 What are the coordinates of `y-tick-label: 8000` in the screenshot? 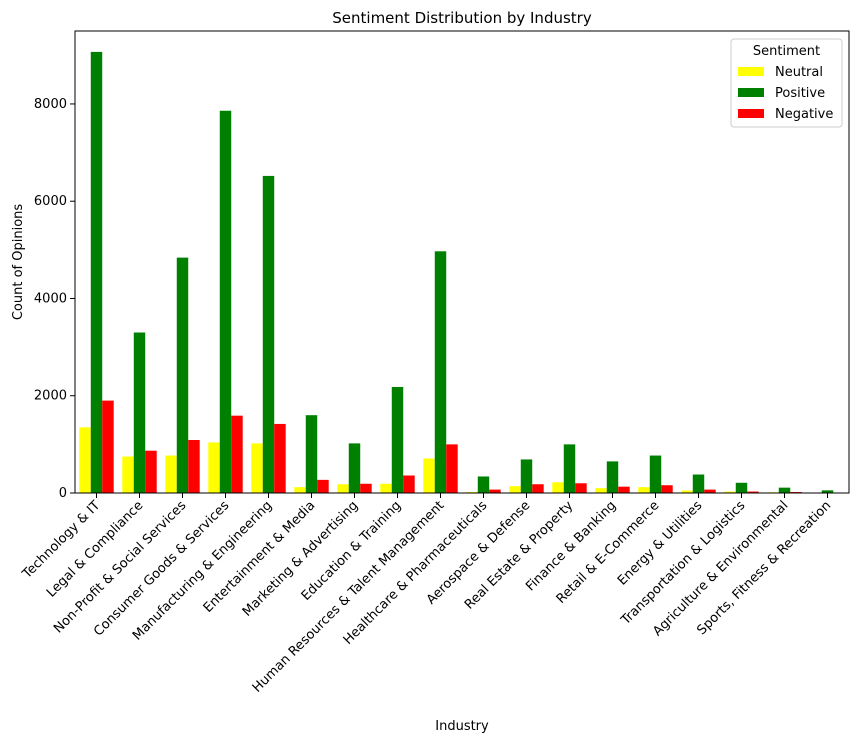 It's located at (50, 104).